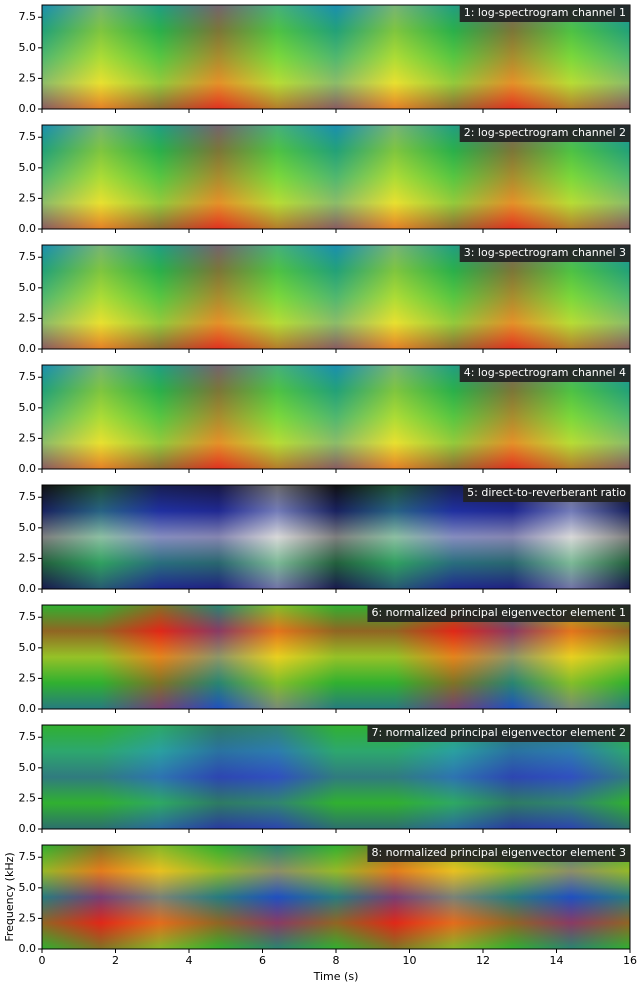 The image size is (638, 988). I want to click on panel-title: 3: log-spectrogram channel 3, so click(545, 252).